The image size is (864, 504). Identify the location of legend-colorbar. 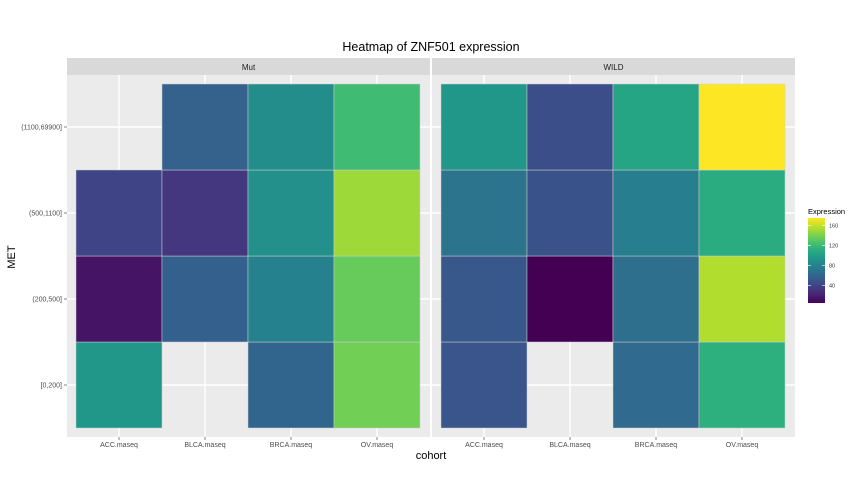
(816, 260).